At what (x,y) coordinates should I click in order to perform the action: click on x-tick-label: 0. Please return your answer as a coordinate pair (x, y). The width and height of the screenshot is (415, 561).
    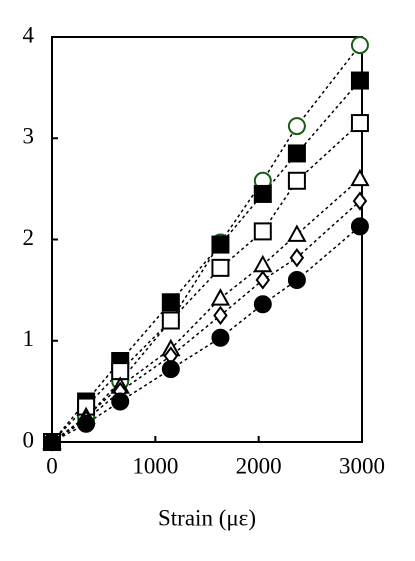
    Looking at the image, I should click on (52, 465).